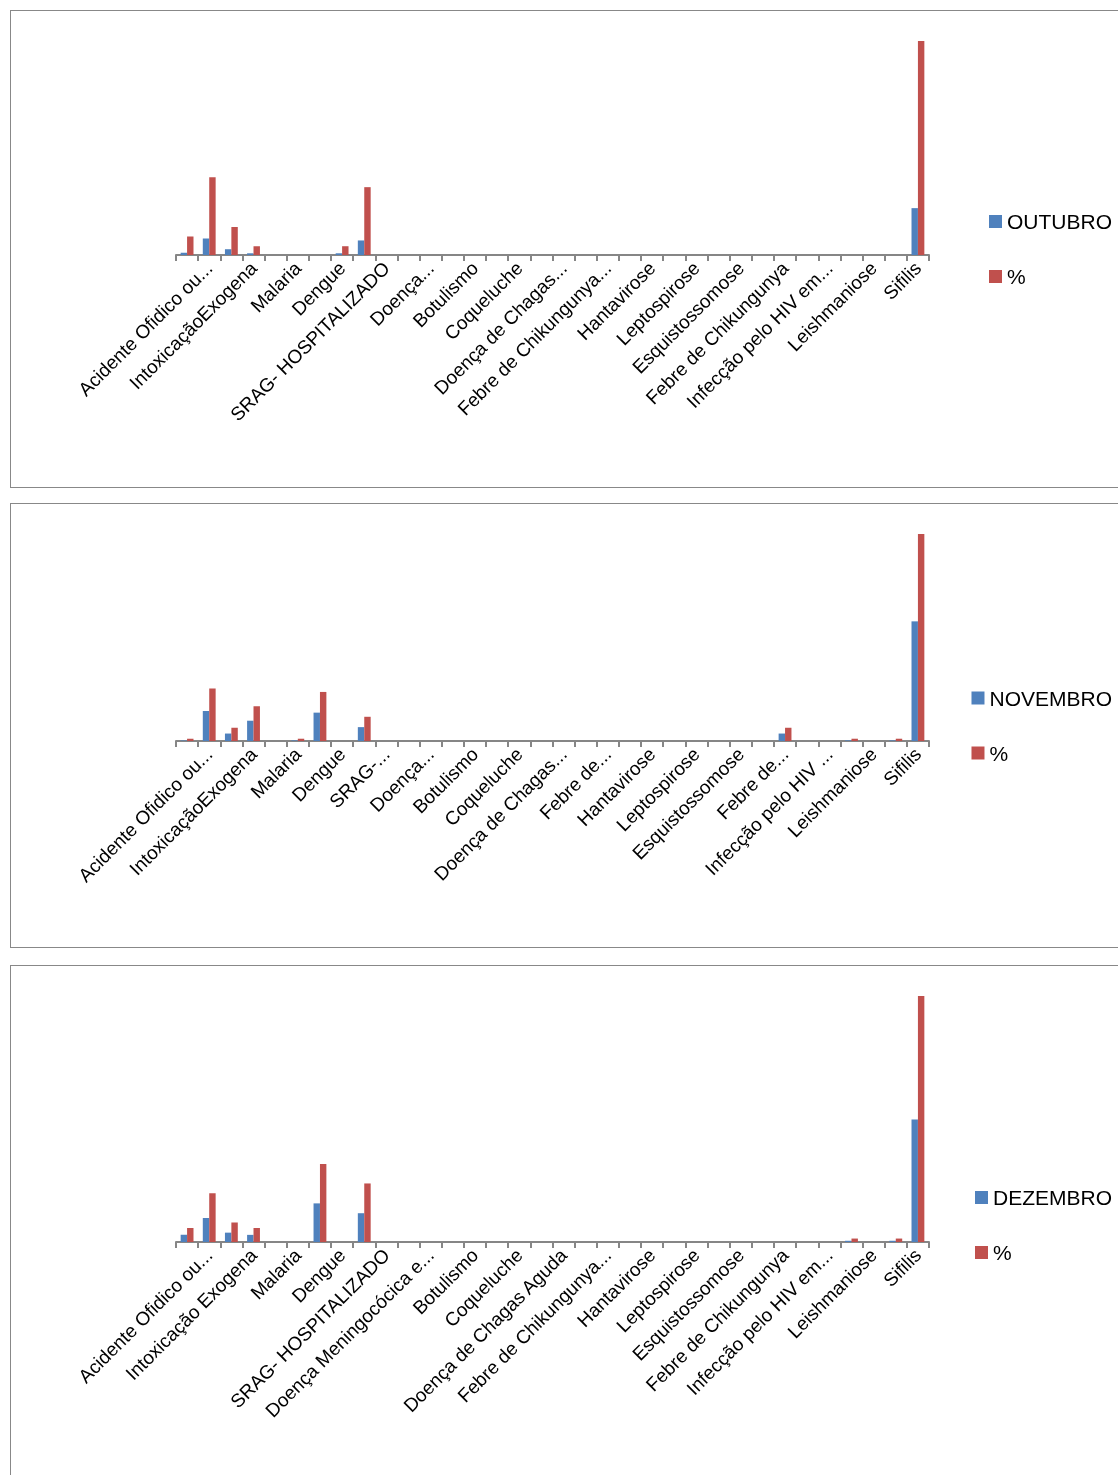 This screenshot has height=1475, width=1118. I want to click on legend-label: OUTUBRO, so click(1059, 221).